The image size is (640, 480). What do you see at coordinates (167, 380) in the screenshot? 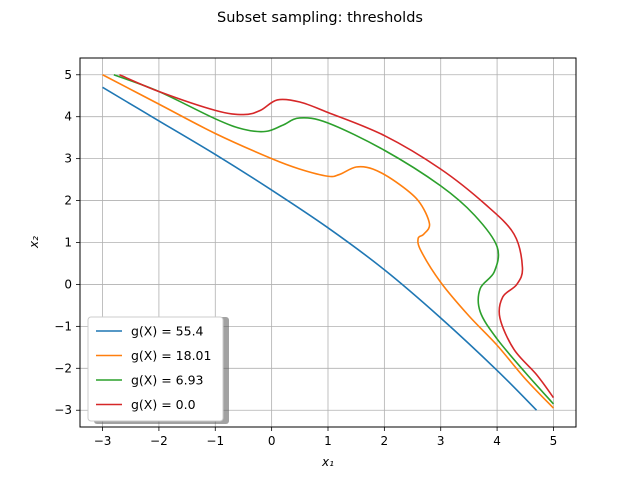
I see `legend-label-3: g(X) = 6.93` at bounding box center [167, 380].